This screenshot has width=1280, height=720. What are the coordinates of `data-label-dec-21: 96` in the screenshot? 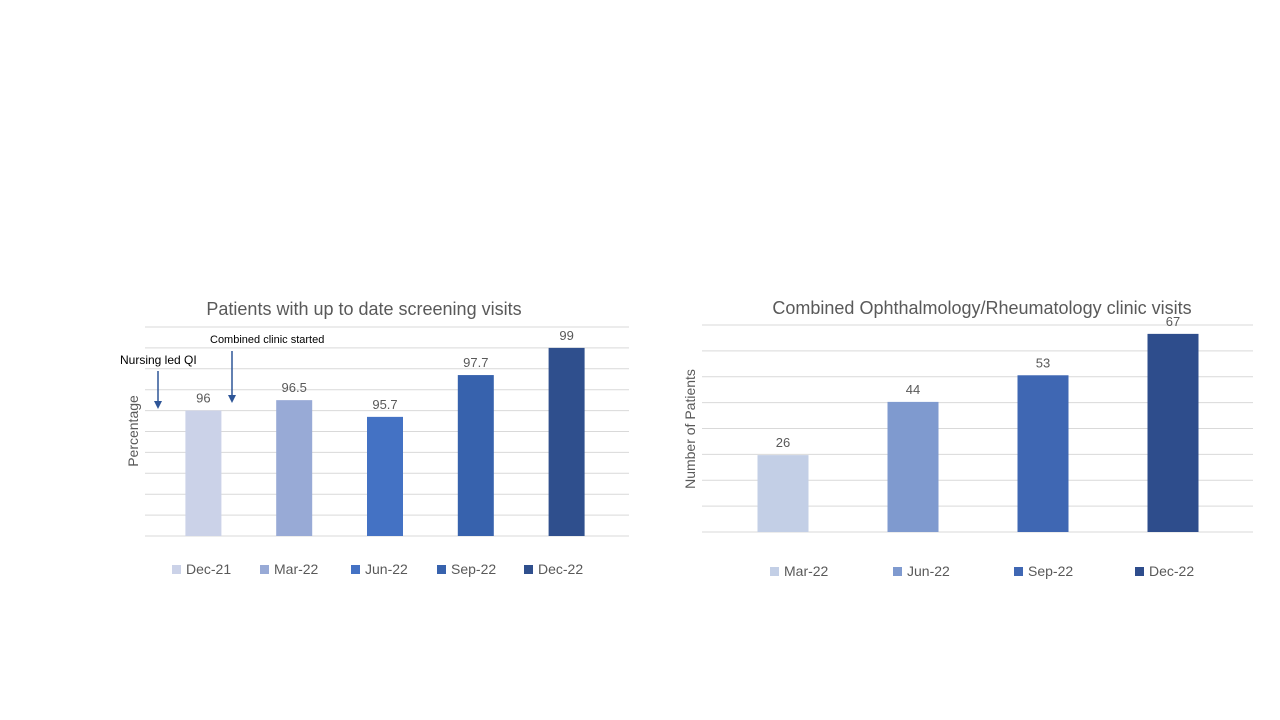 It's located at (203, 398).